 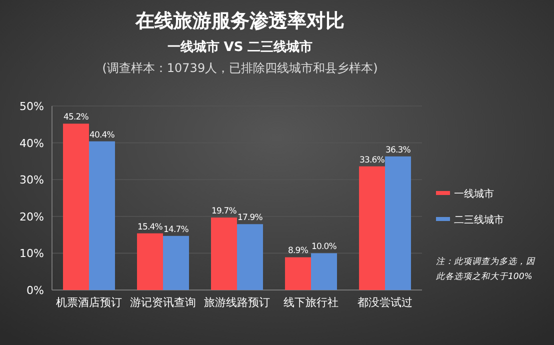 I want to click on data-label: 45.2%, so click(x=76, y=117).